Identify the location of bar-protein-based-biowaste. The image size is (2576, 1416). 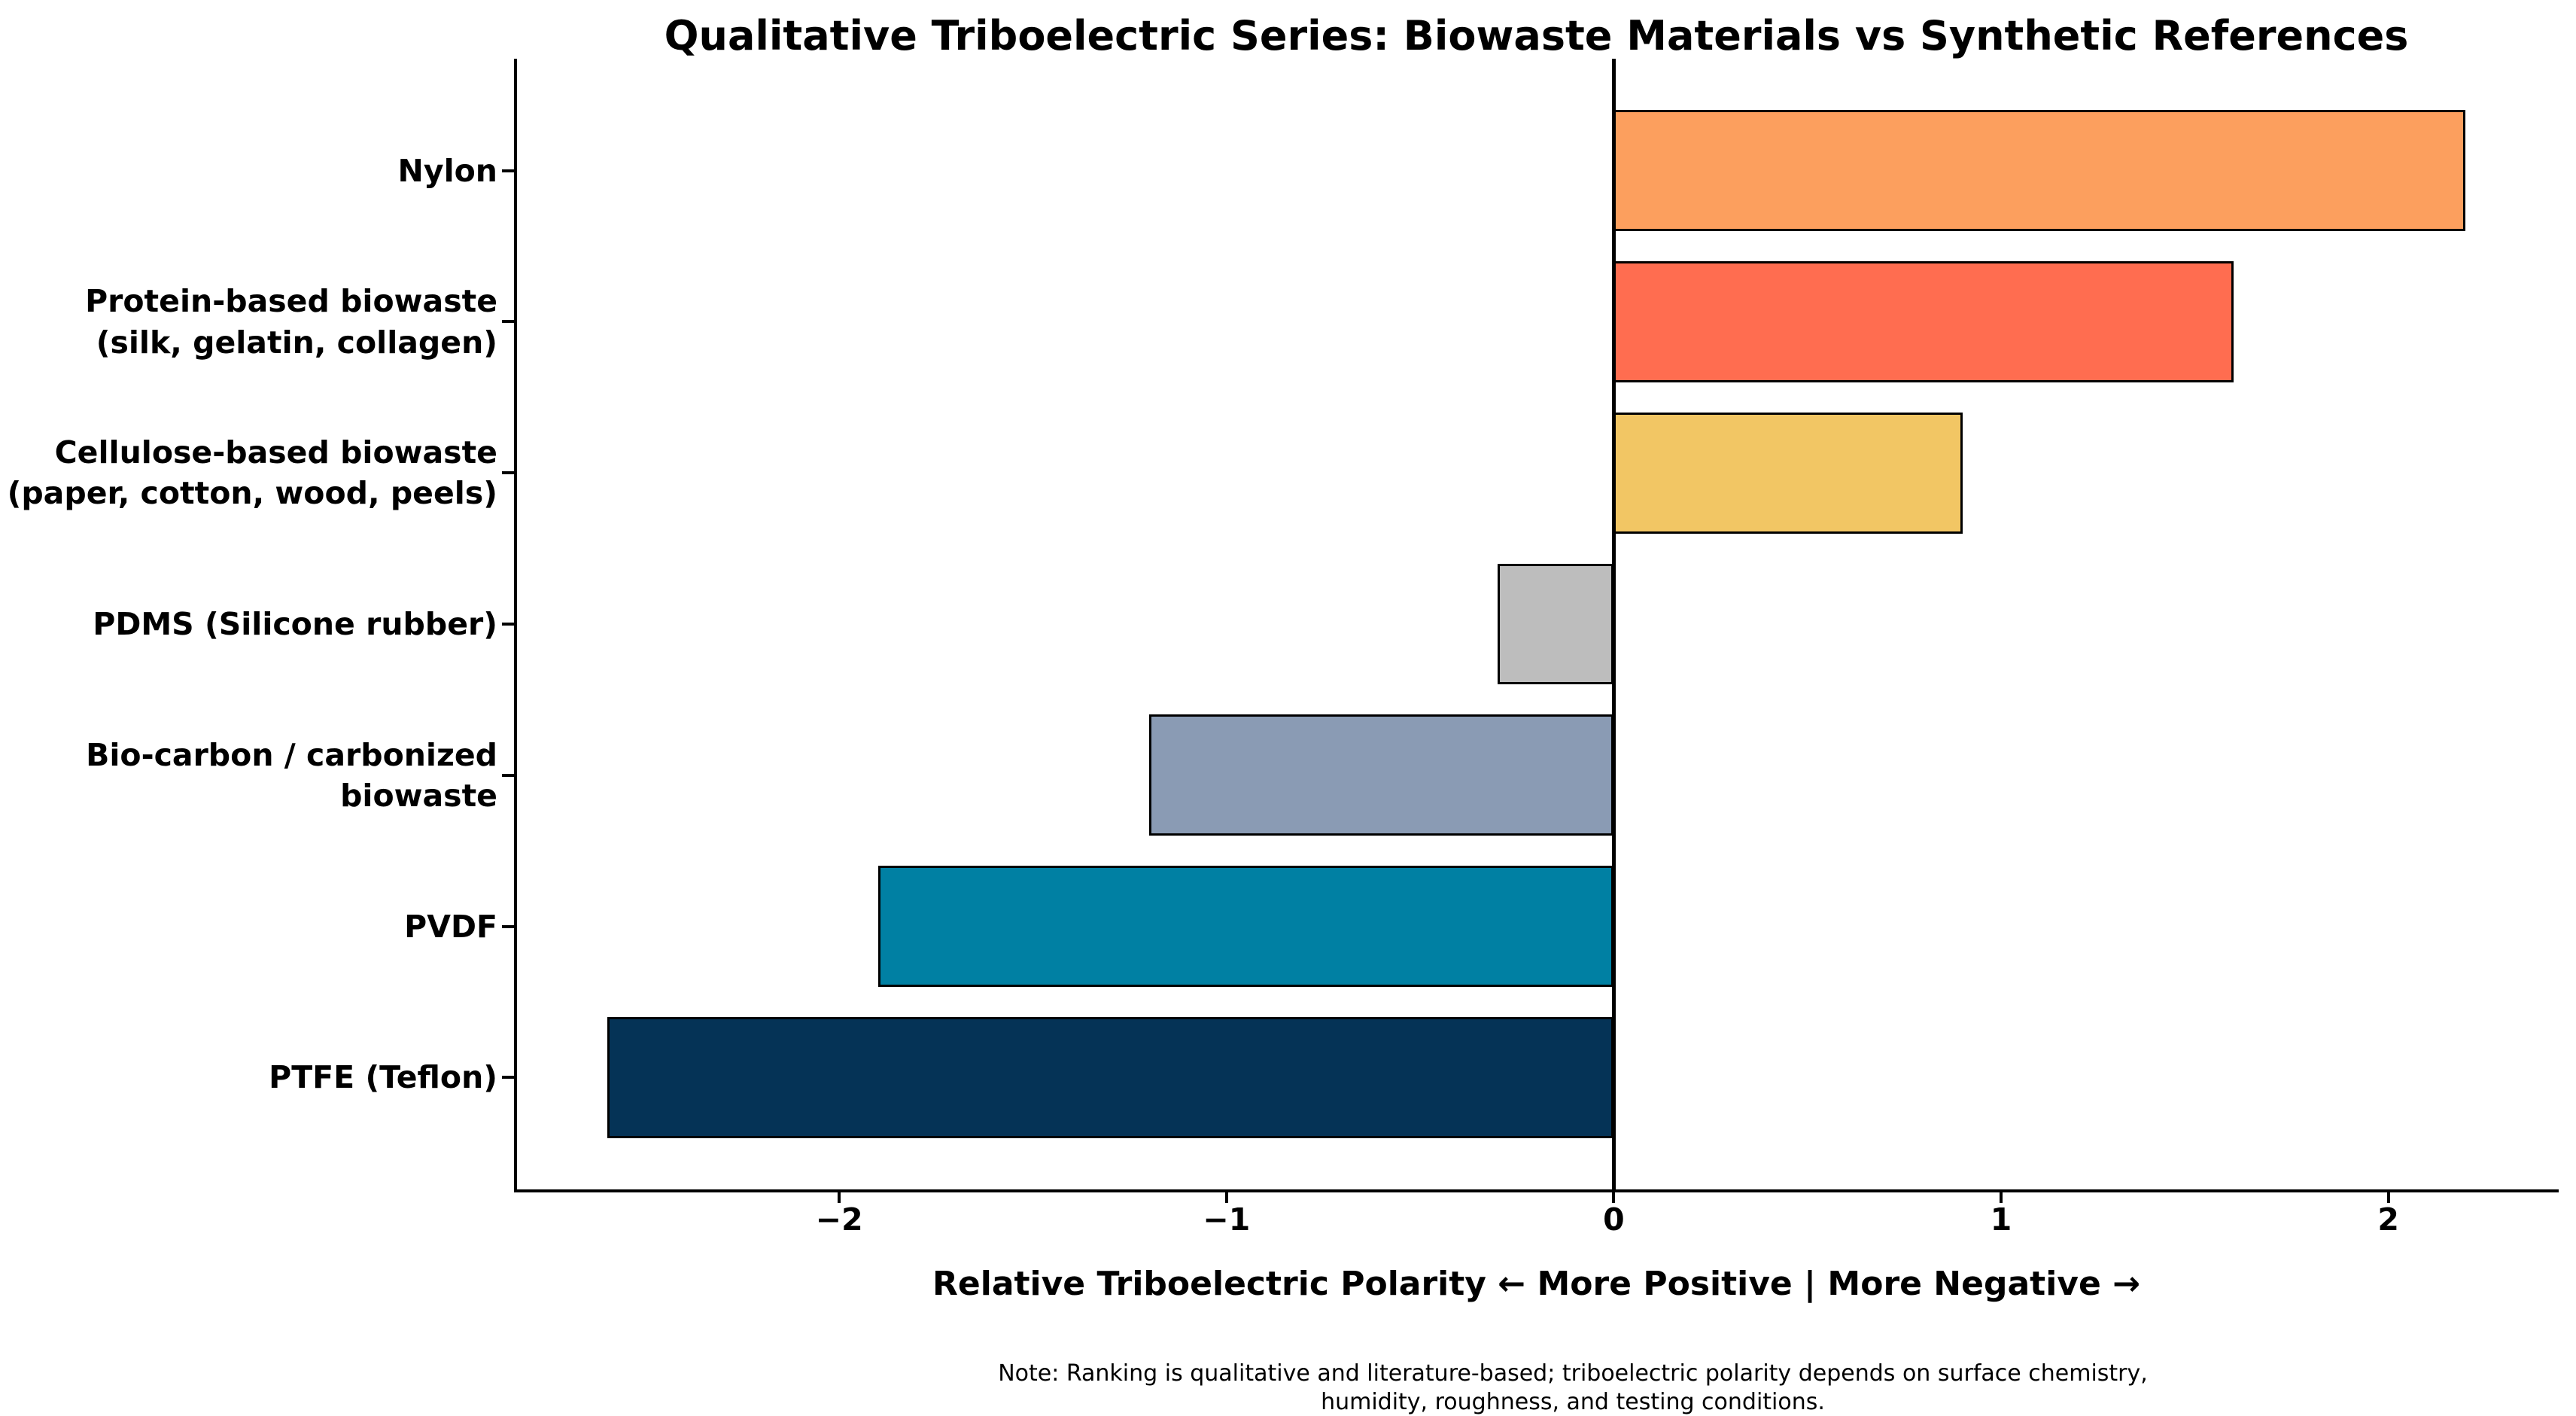
(1923, 321).